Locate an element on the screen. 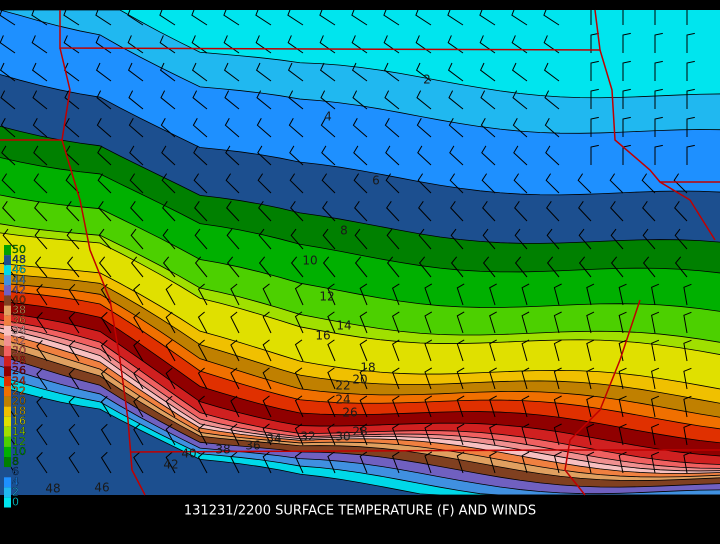 The height and width of the screenshot is (544, 720). legend-label: 42 is located at coordinates (19, 289).